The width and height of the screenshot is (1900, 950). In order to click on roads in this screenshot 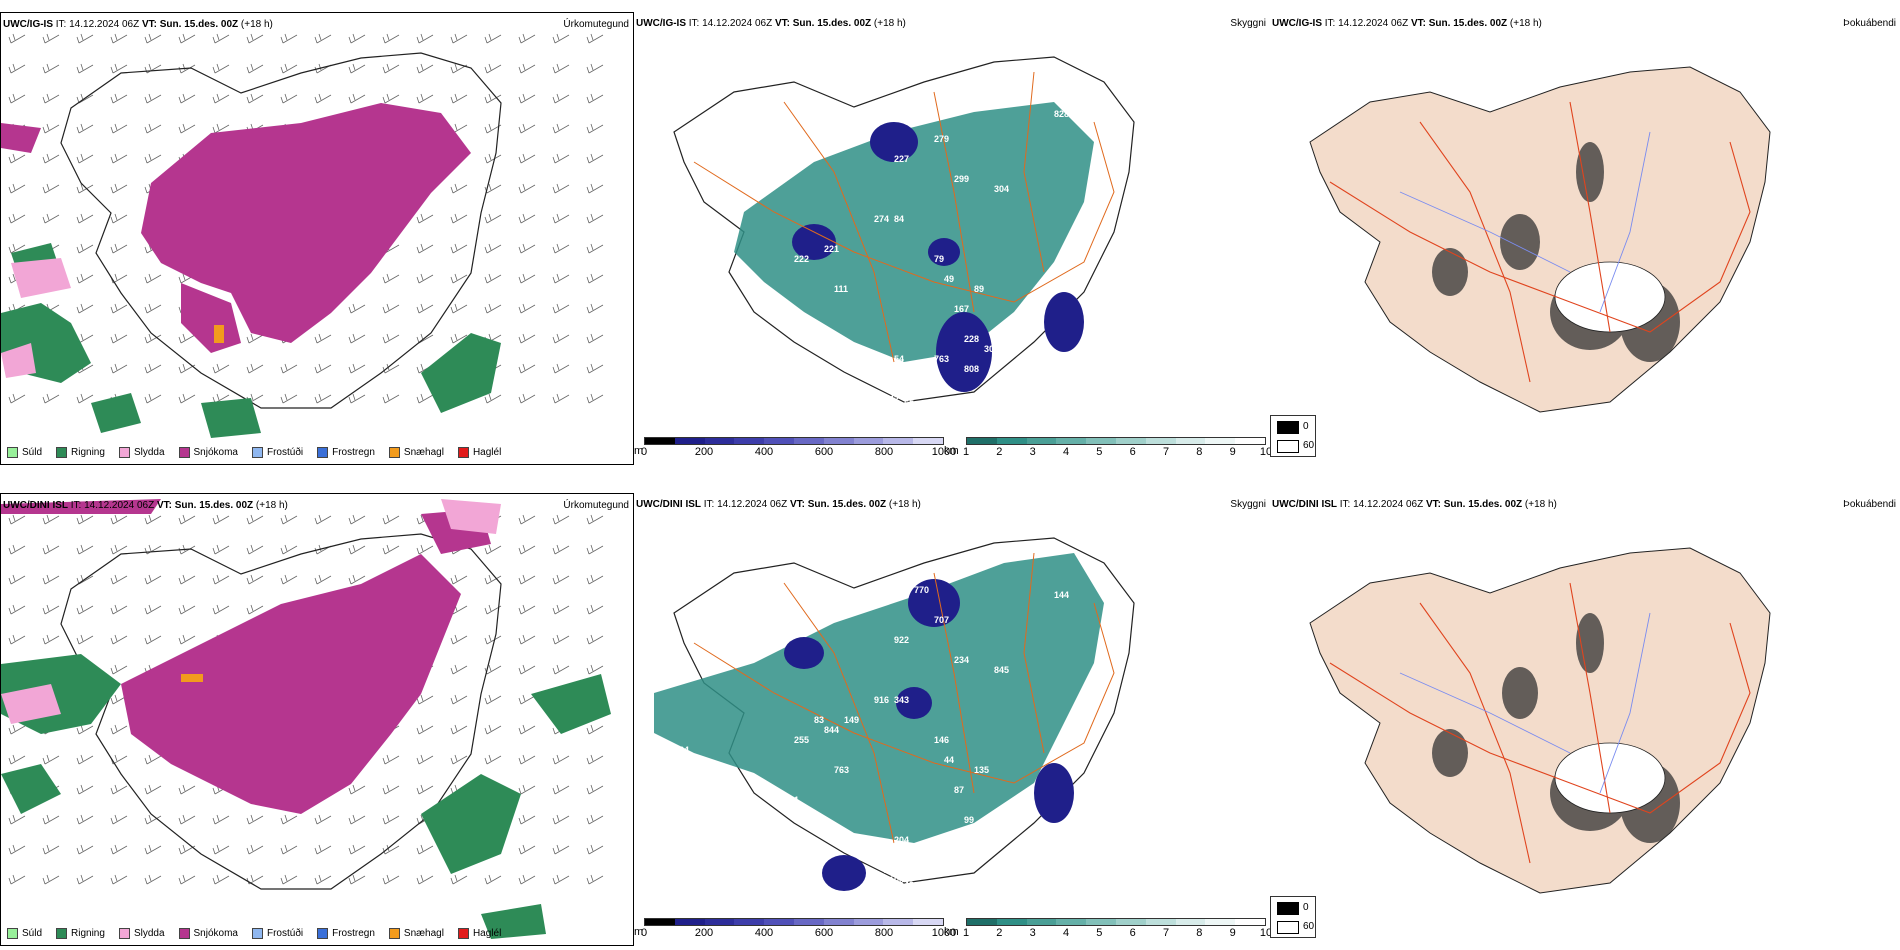, I will do `click(1540, 242)`.